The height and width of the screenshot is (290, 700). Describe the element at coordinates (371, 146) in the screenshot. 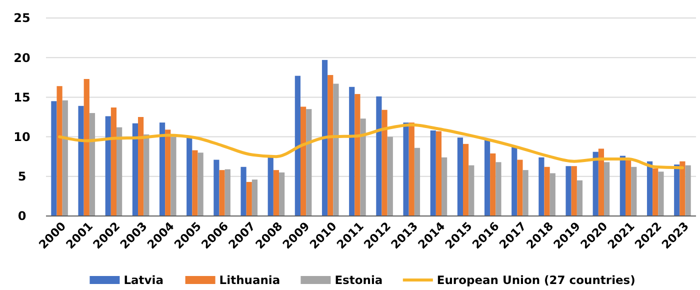

I see `line-series` at that location.